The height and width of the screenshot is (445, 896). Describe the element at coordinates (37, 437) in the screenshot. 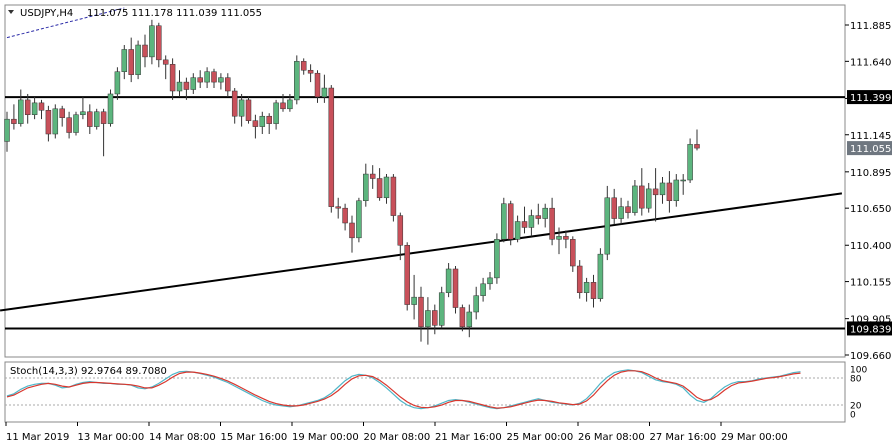

I see `x-tick-label: 11 Mar 2019` at that location.